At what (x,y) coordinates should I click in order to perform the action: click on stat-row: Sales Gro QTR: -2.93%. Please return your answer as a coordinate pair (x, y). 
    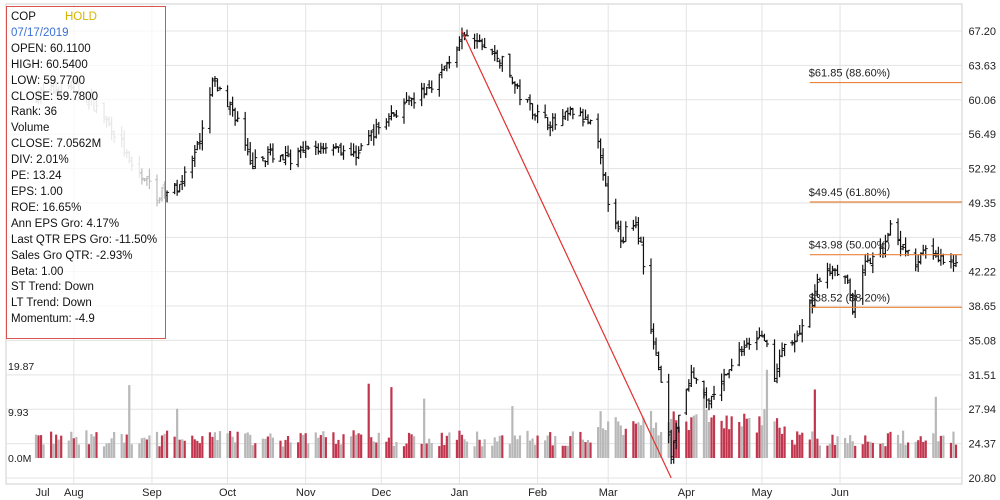
    Looking at the image, I should click on (88, 257).